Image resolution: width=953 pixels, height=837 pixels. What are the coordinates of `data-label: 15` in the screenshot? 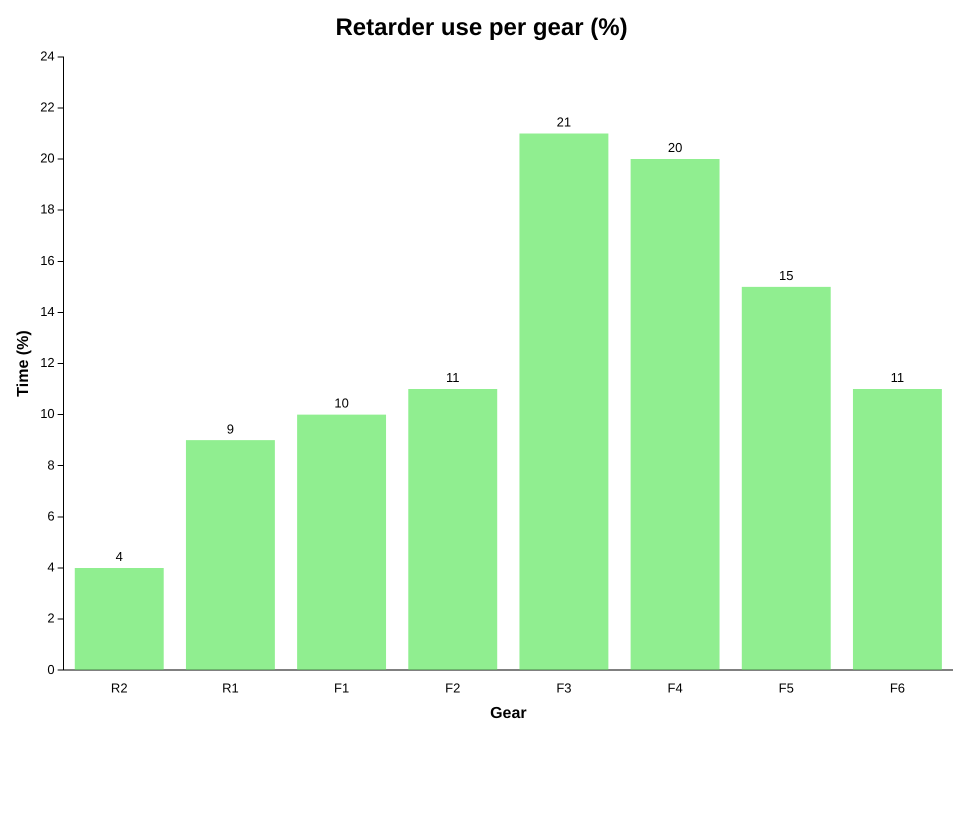 It's located at (786, 275).